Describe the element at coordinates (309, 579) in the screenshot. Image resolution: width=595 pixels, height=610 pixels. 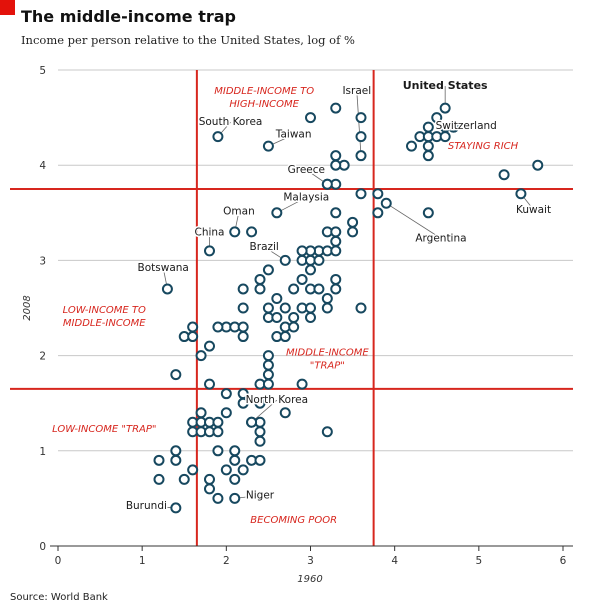
I see `x-axis-label: 1960` at that location.